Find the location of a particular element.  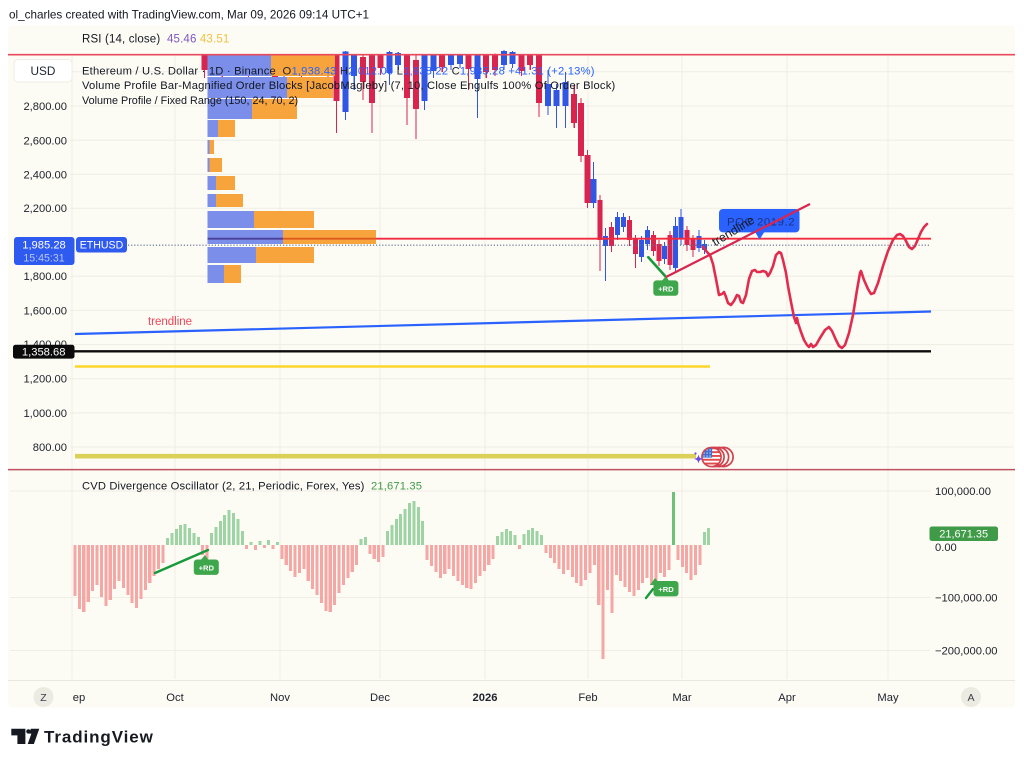

svg-text: 800.00 is located at coordinates (50, 448).